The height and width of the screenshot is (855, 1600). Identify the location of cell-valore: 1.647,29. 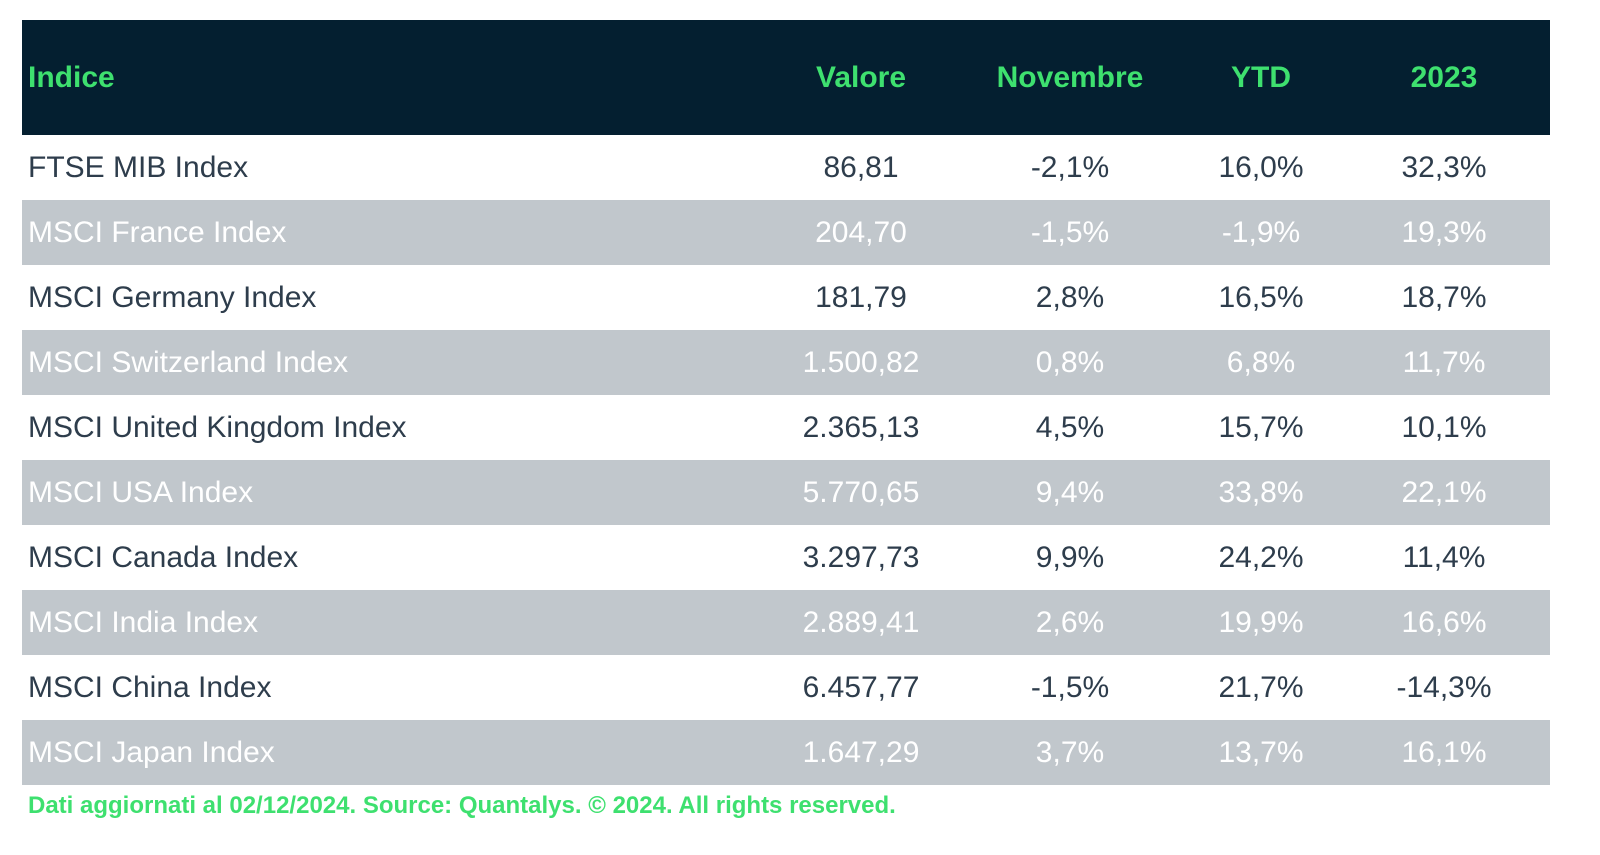
(861, 752).